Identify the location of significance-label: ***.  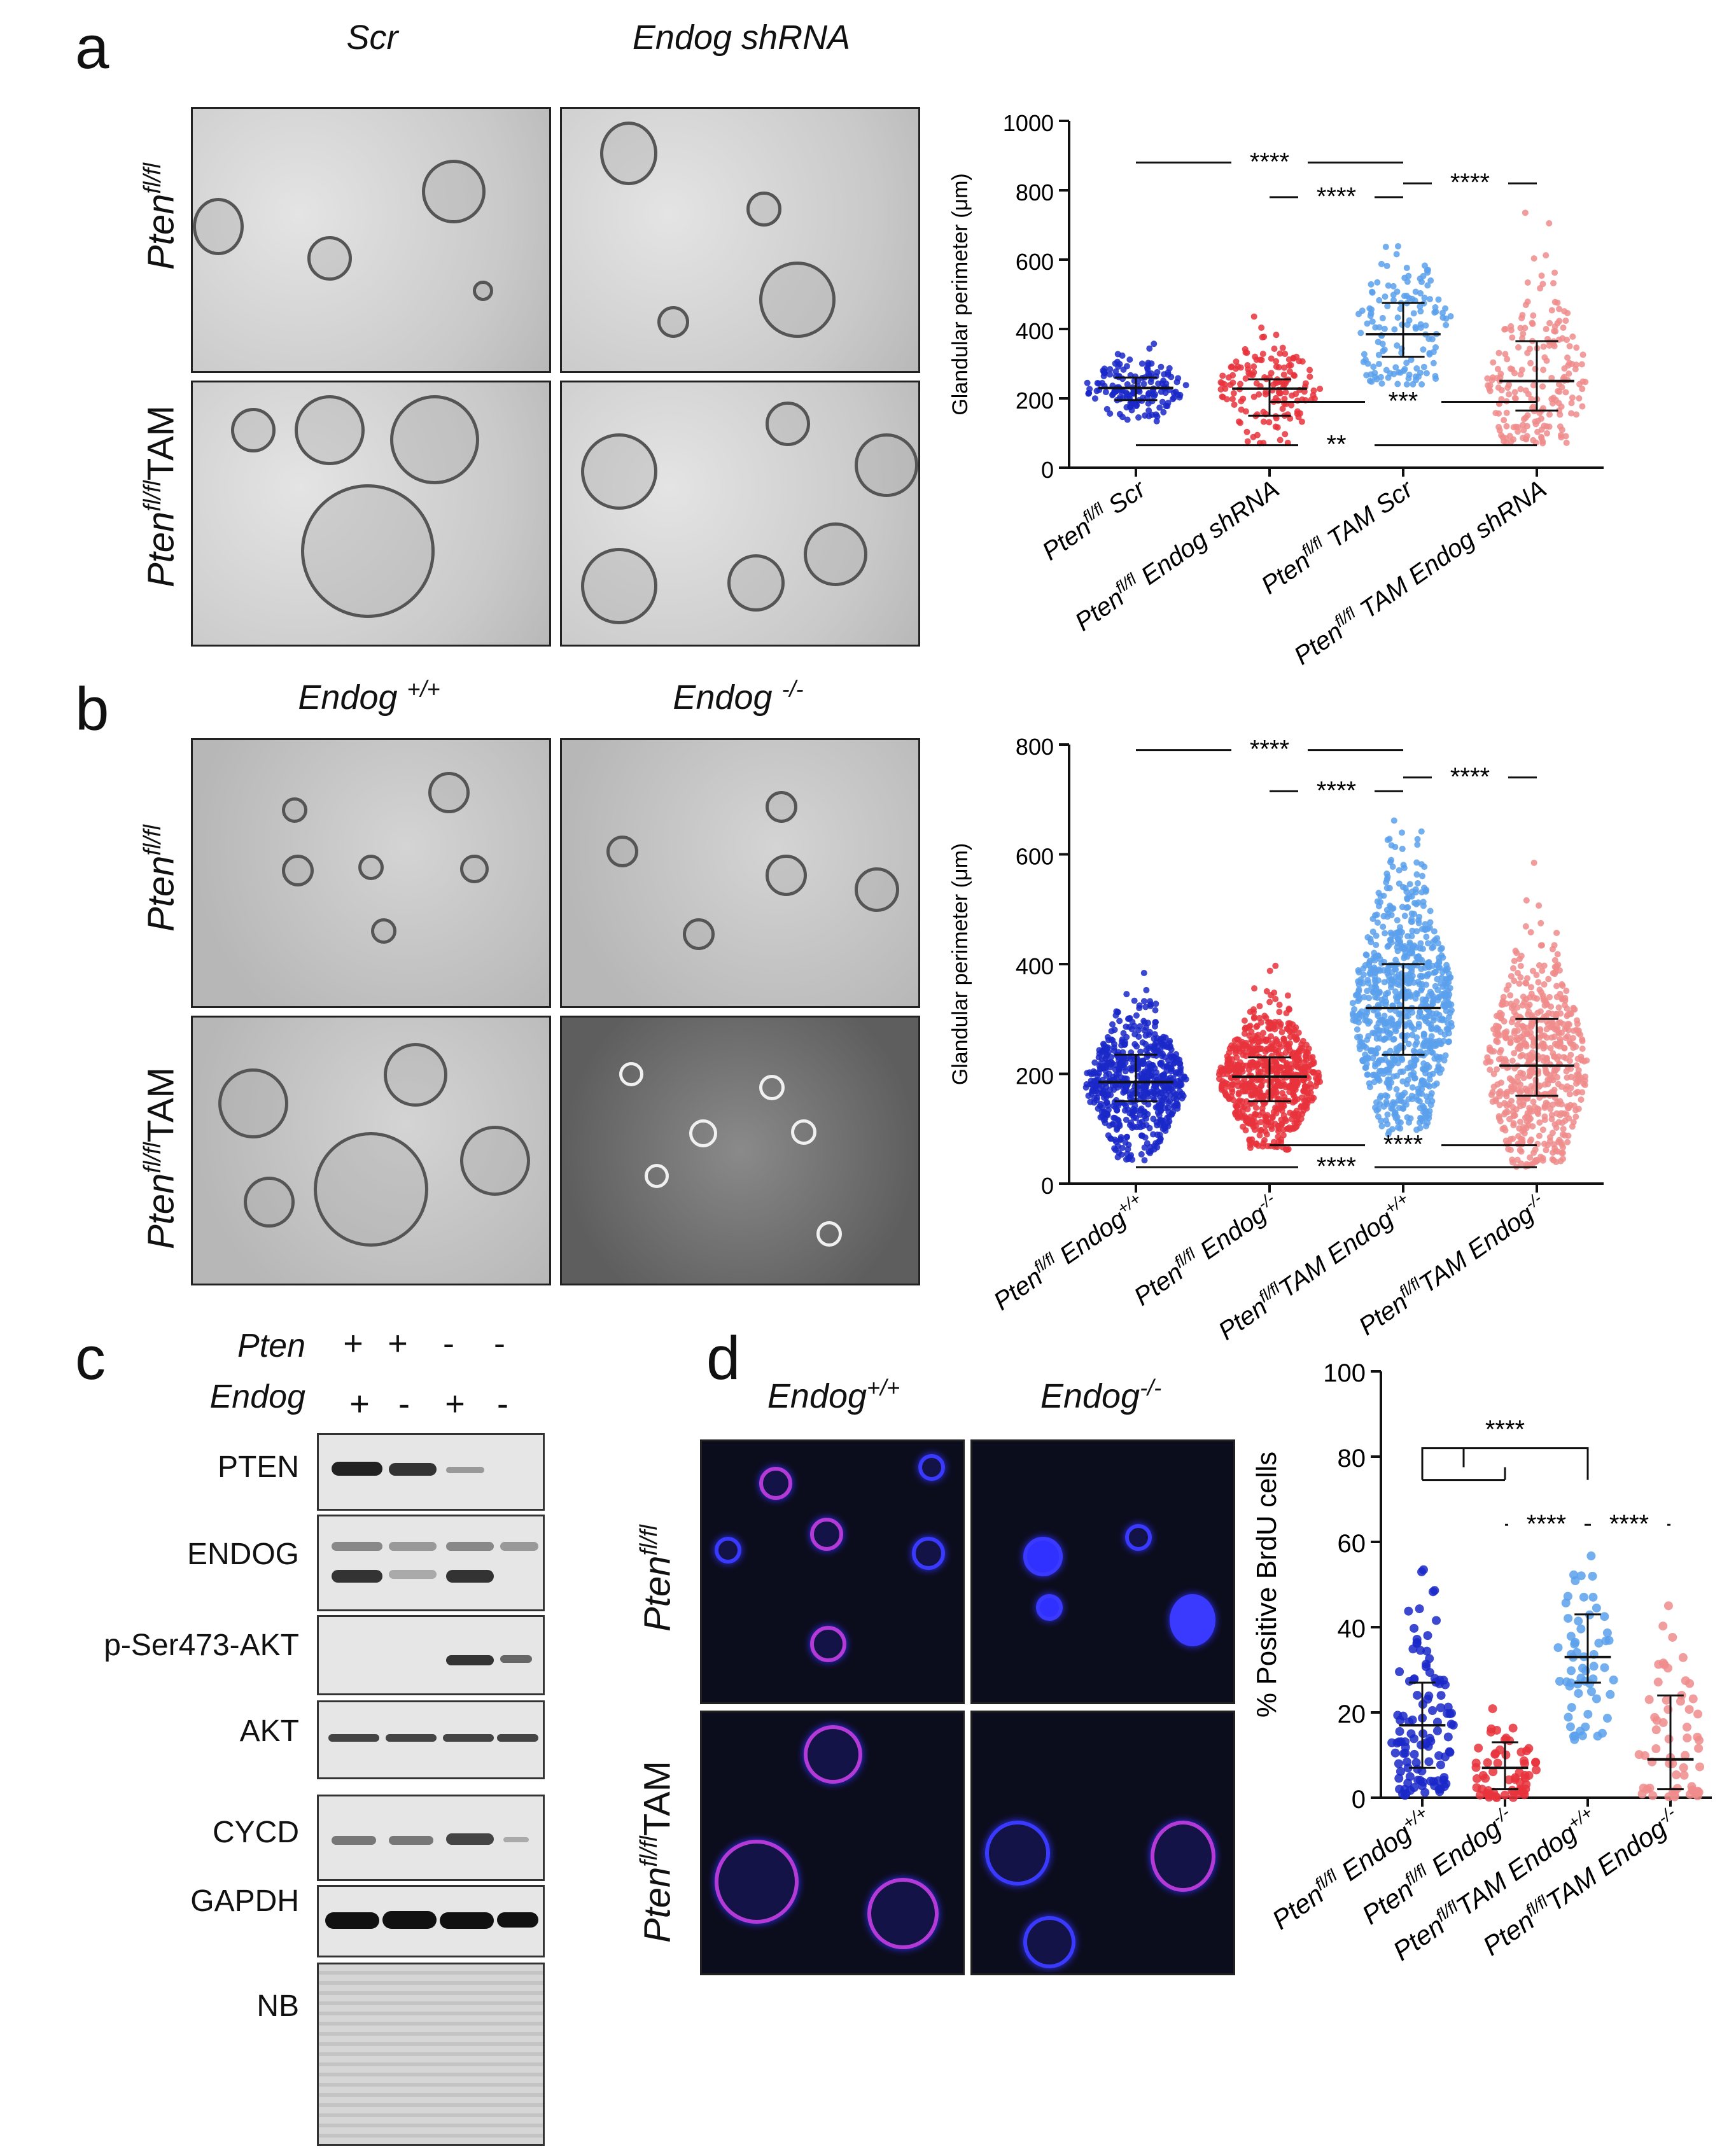
(1403, 401).